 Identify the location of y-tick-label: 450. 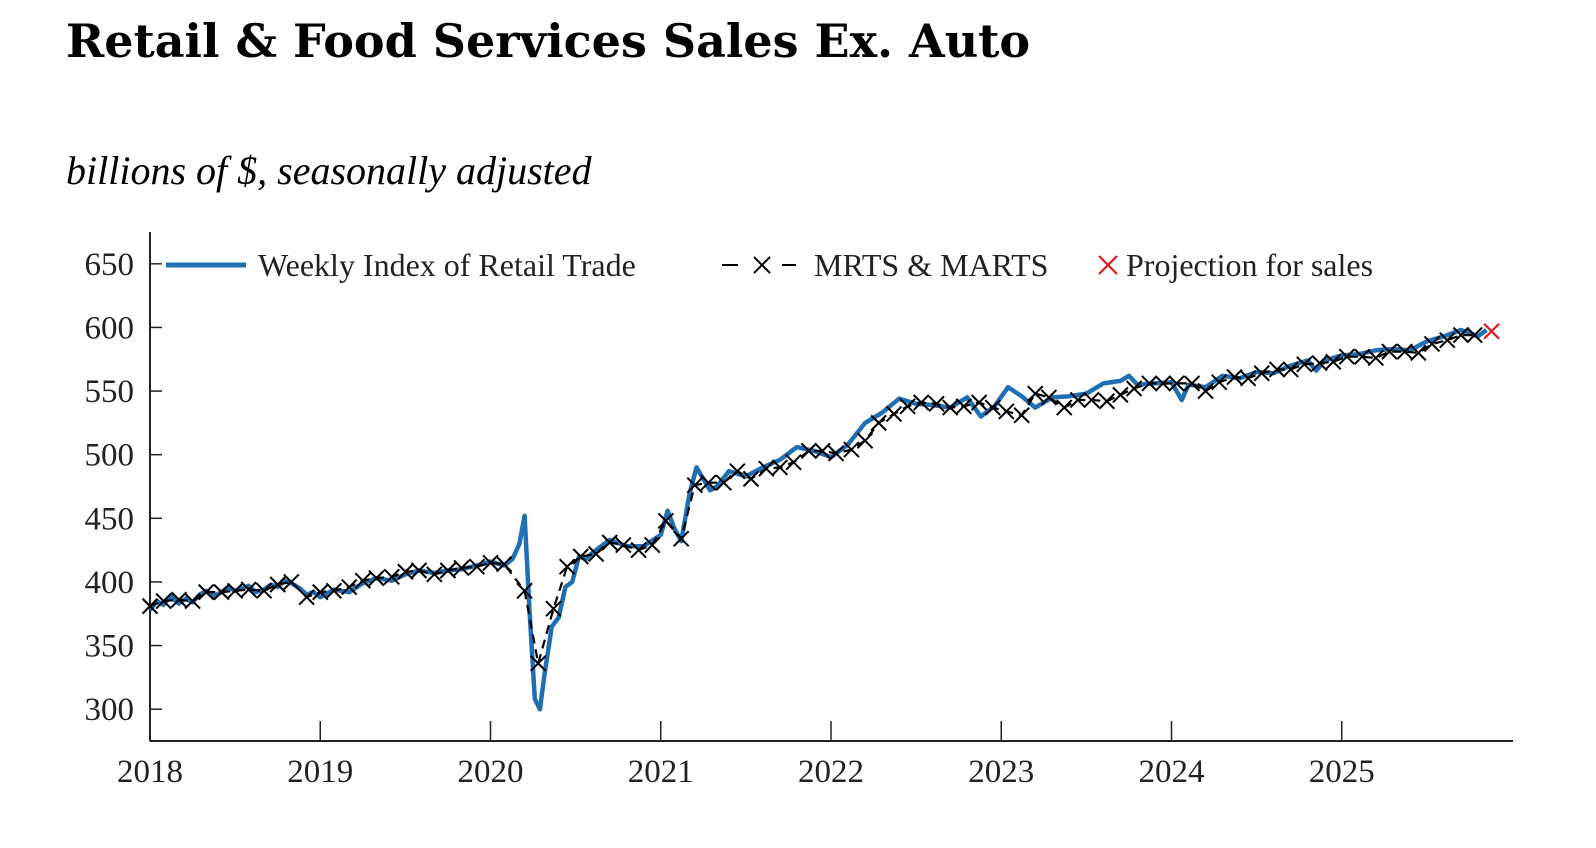
(110, 519).